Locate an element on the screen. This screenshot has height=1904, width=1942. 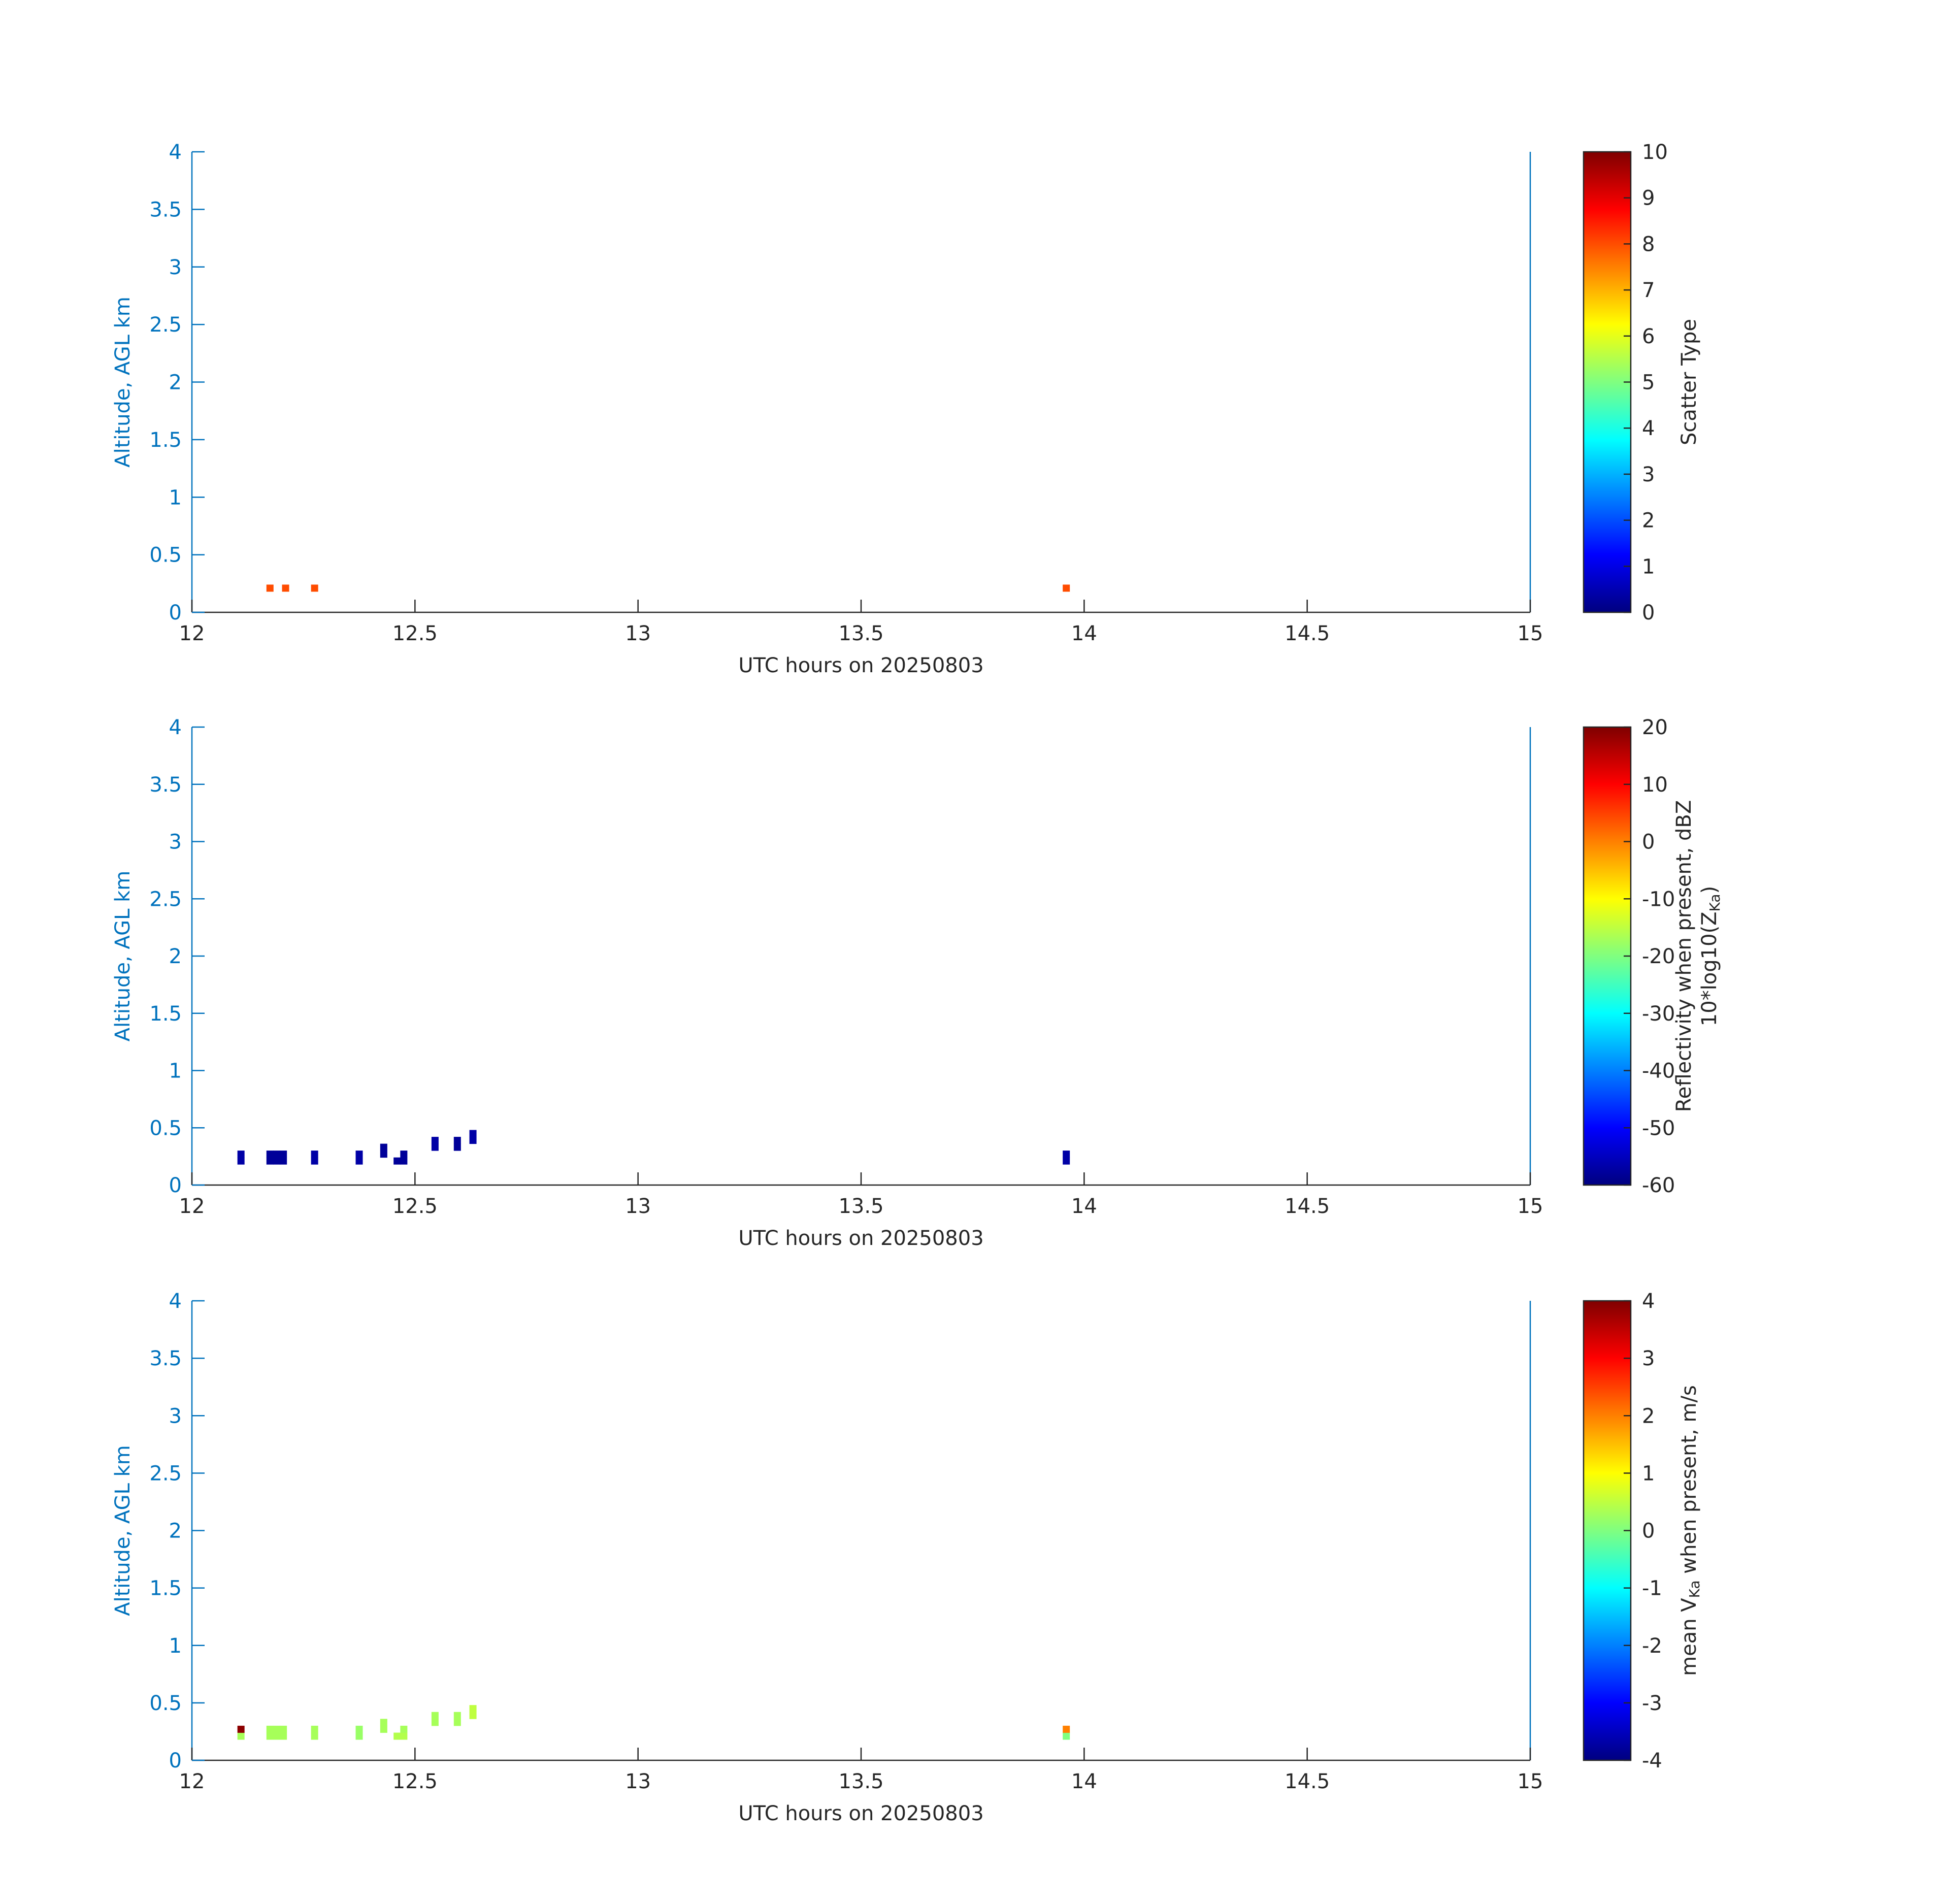
colorbar-label-part: Reflectivity when present, dBZ is located at coordinates (1684, 956).